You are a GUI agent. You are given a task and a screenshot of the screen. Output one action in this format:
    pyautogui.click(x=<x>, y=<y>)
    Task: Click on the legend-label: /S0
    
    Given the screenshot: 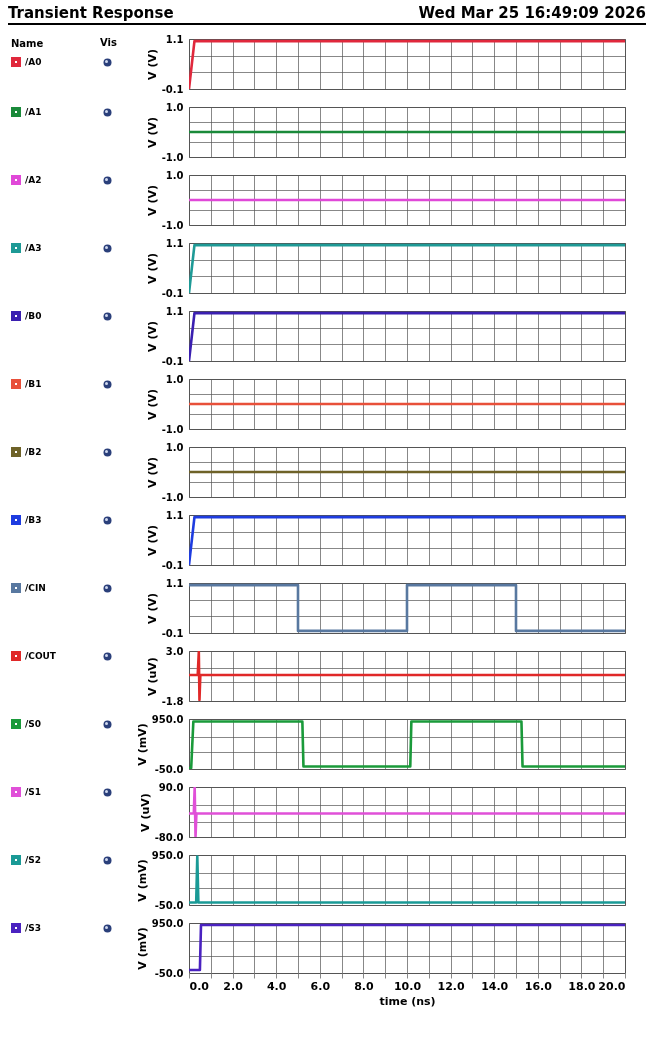 What is the action you would take?
    pyautogui.click(x=33, y=724)
    